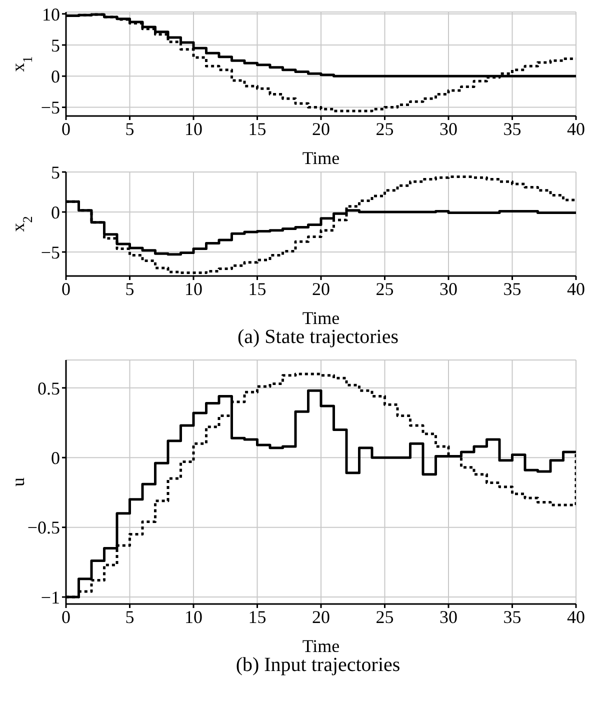 The width and height of the screenshot is (590, 706). What do you see at coordinates (49, 388) in the screenshot?
I see `y-tick-label: 0.5` at bounding box center [49, 388].